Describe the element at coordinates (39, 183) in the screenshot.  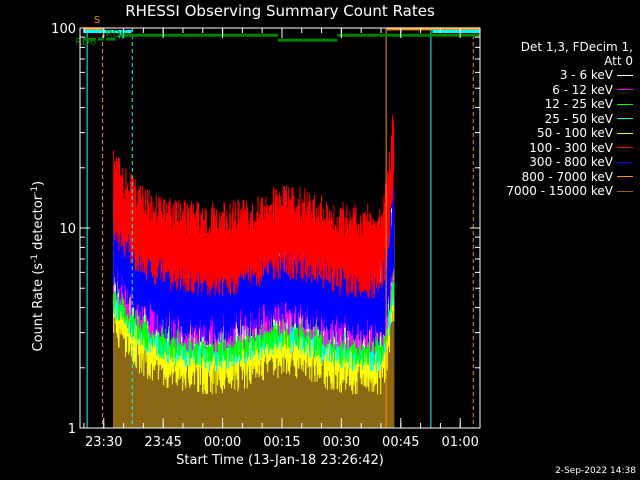
I see `y-axis-label-part: )` at that location.